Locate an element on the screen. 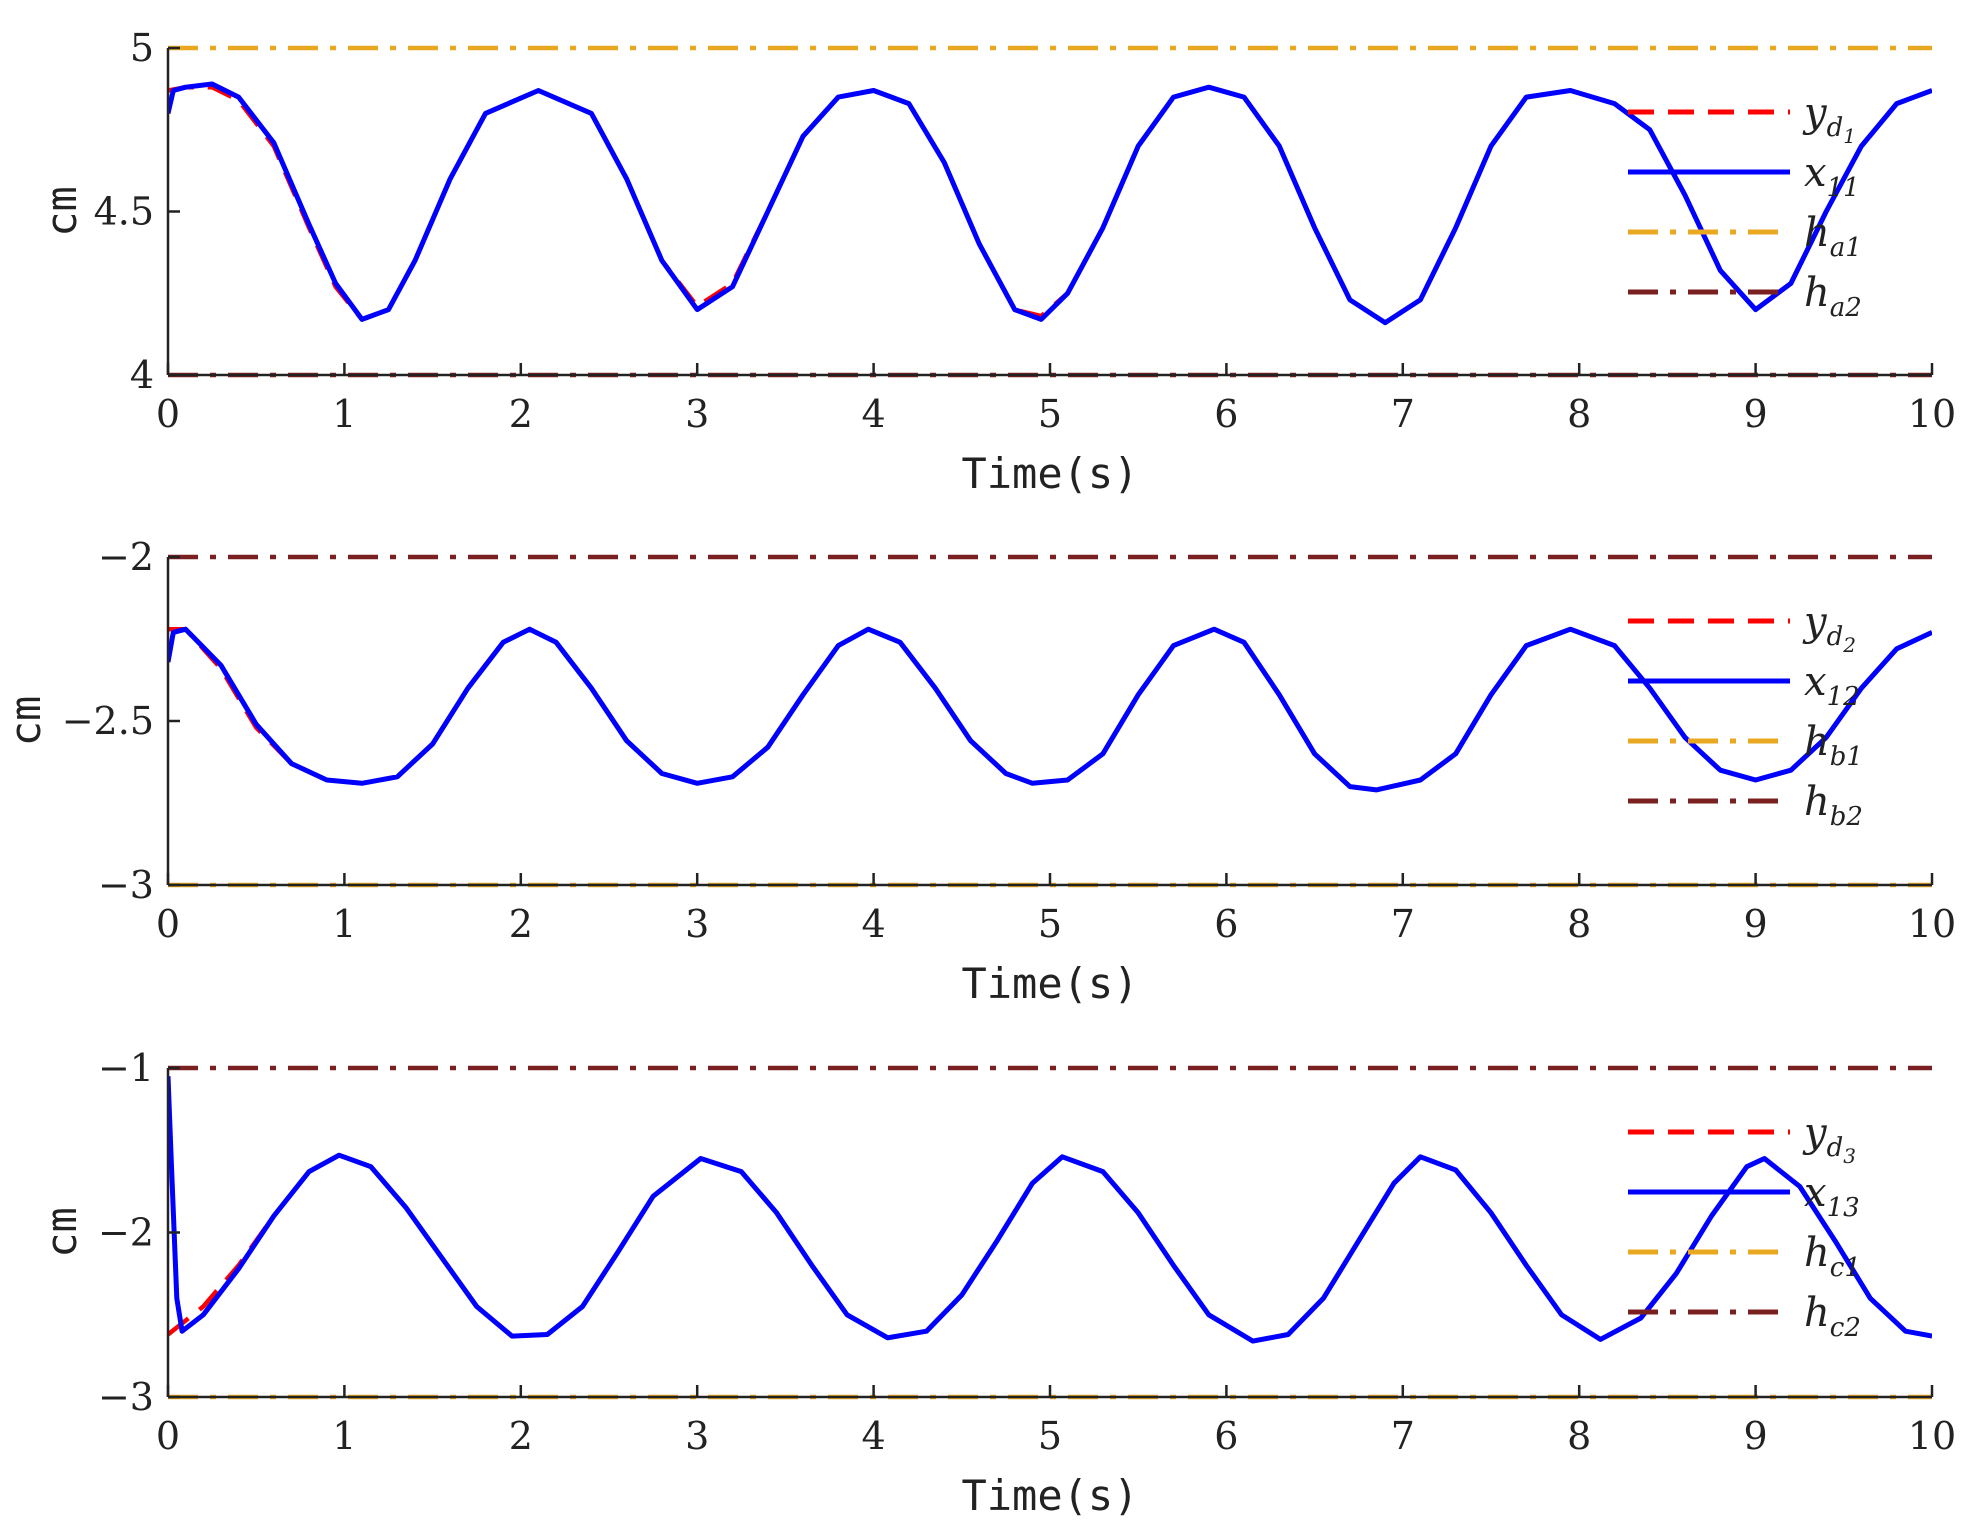 This screenshot has width=1983, height=1529. legend-label-x1: x12 is located at coordinates (1832, 685).